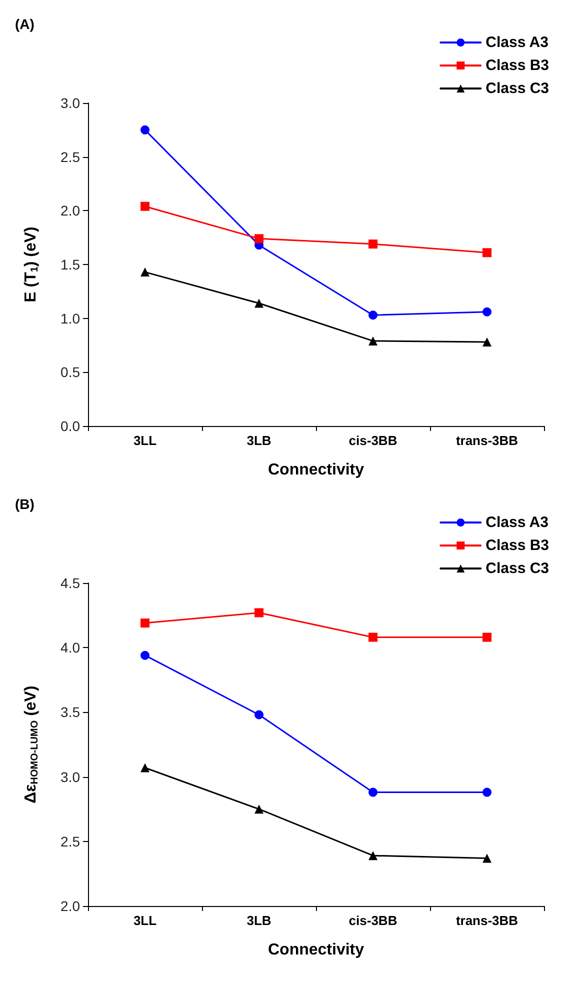 This screenshot has width=572, height=995. Describe the element at coordinates (24, 24) in the screenshot. I see `chart-title: (A)` at that location.